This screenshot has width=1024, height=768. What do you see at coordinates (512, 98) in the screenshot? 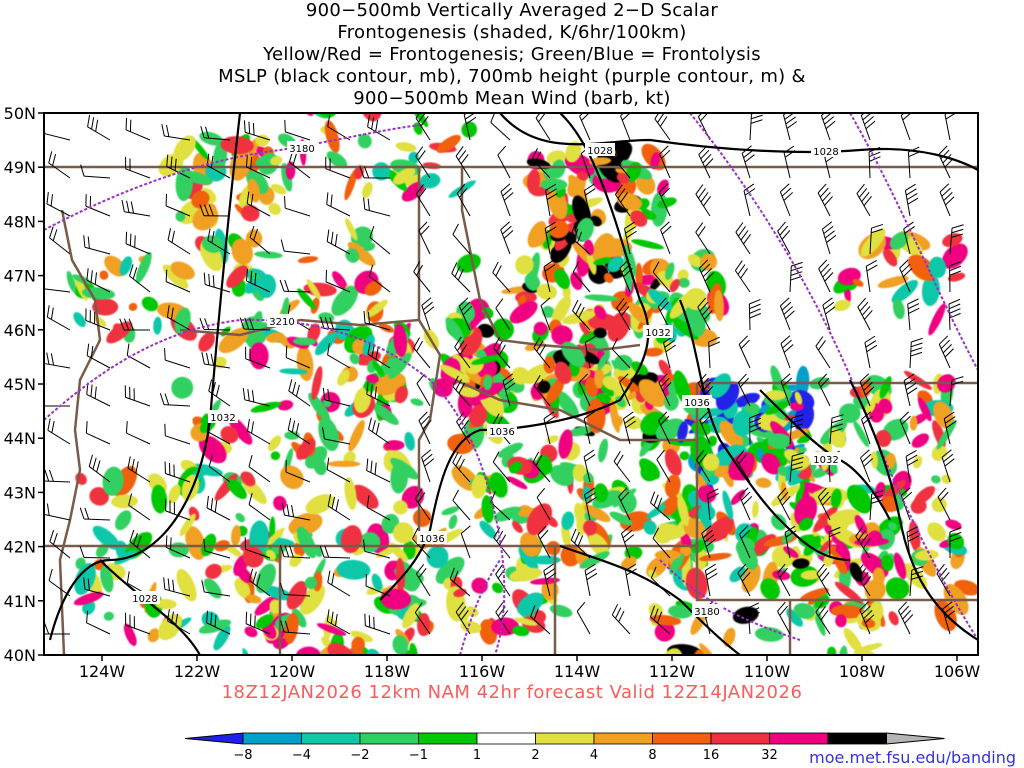
I see `title-line: 900−500mb Mean Wind (barb, kt)` at bounding box center [512, 98].